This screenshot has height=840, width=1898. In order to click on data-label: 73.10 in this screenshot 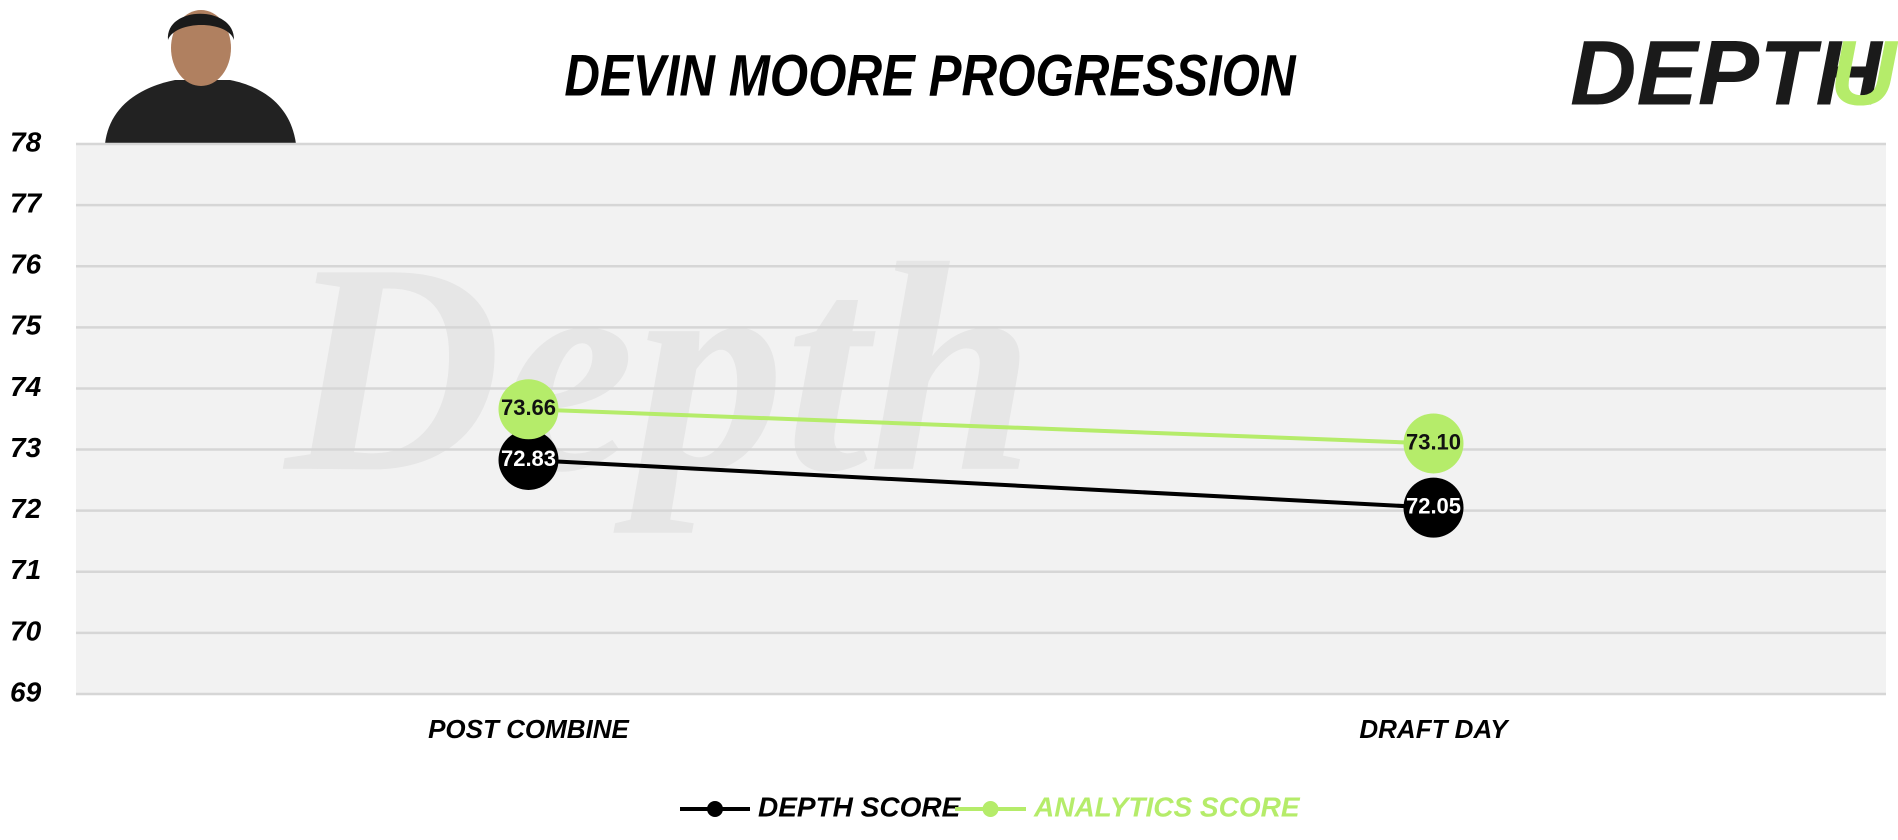, I will do `click(1433, 441)`.